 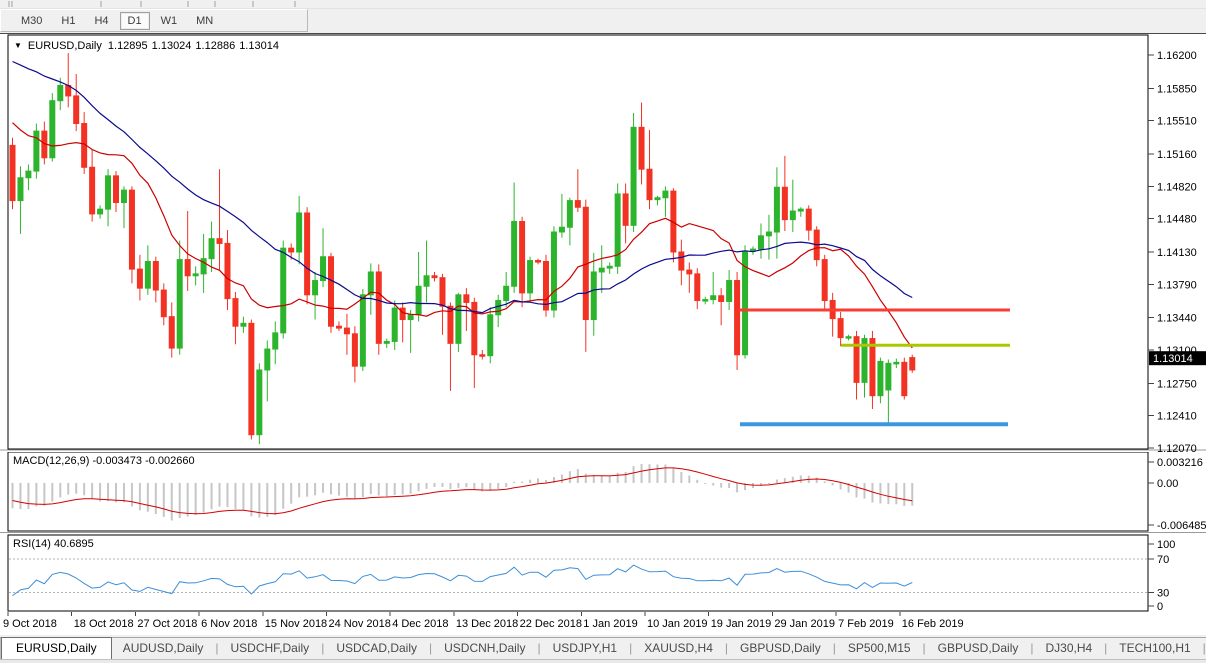 I want to click on chart-dropdown-icon: ▼, so click(x=18, y=45).